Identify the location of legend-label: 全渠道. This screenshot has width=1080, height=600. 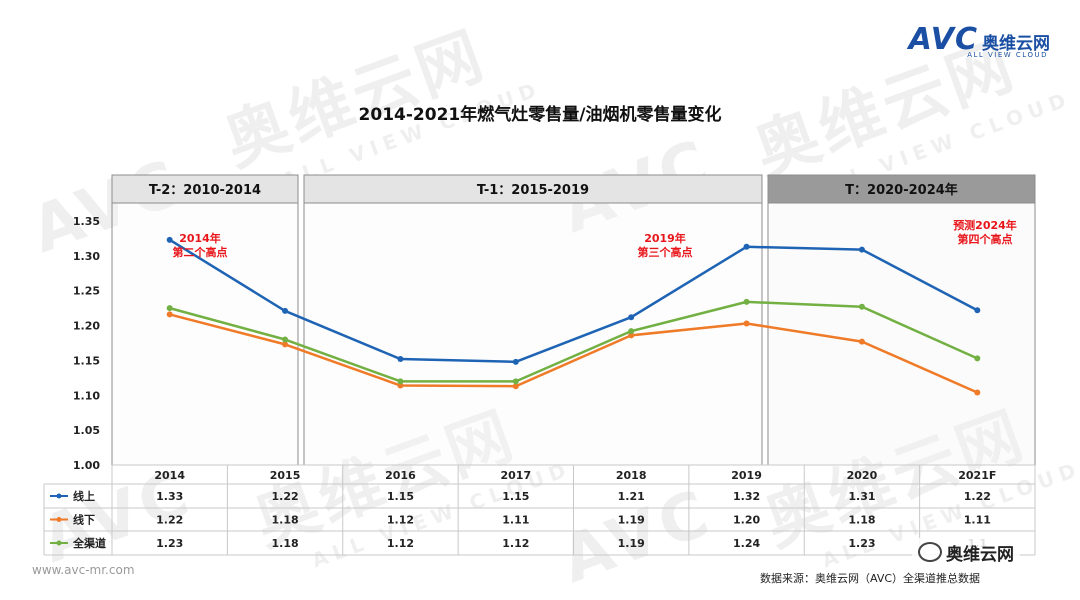
(89, 543).